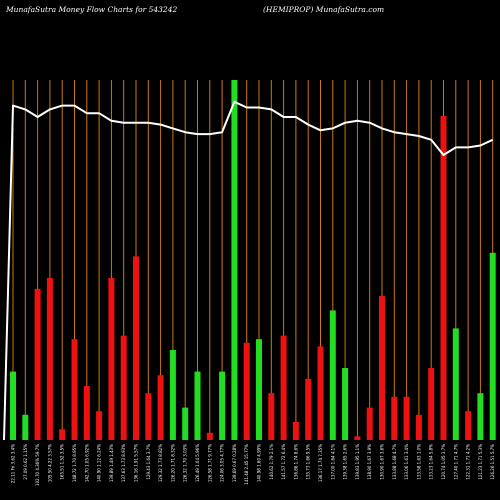  What do you see at coordinates (172, 463) in the screenshot?
I see `x-tick-label: 126.20 1.71 8.32%` at bounding box center [172, 463].